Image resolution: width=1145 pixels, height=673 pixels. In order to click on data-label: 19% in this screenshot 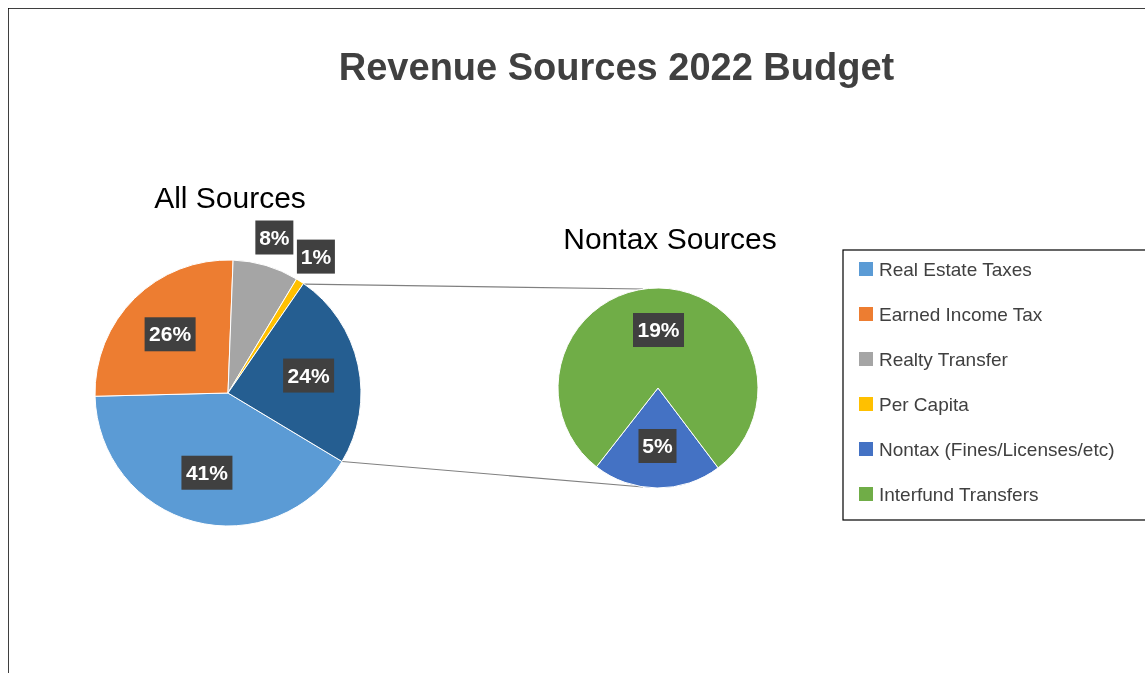, I will do `click(658, 329)`.